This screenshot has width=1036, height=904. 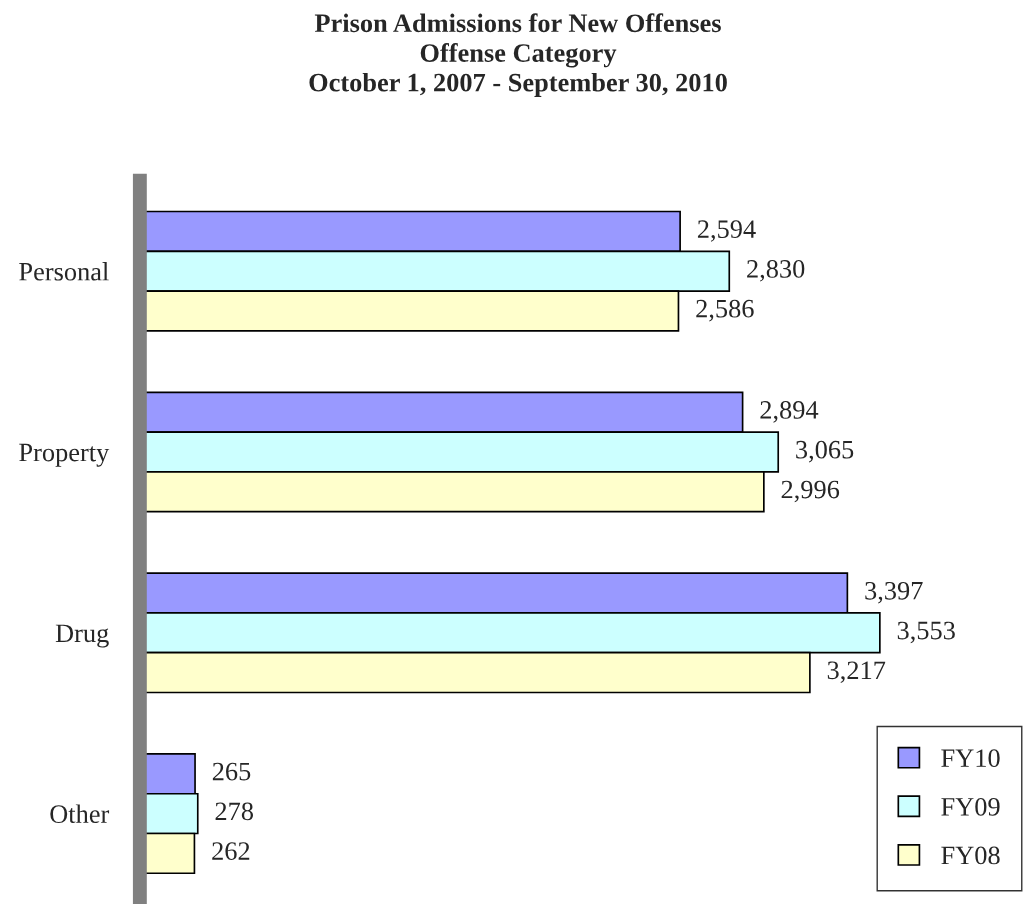 What do you see at coordinates (970, 806) in the screenshot?
I see `legend-label: FY09` at bounding box center [970, 806].